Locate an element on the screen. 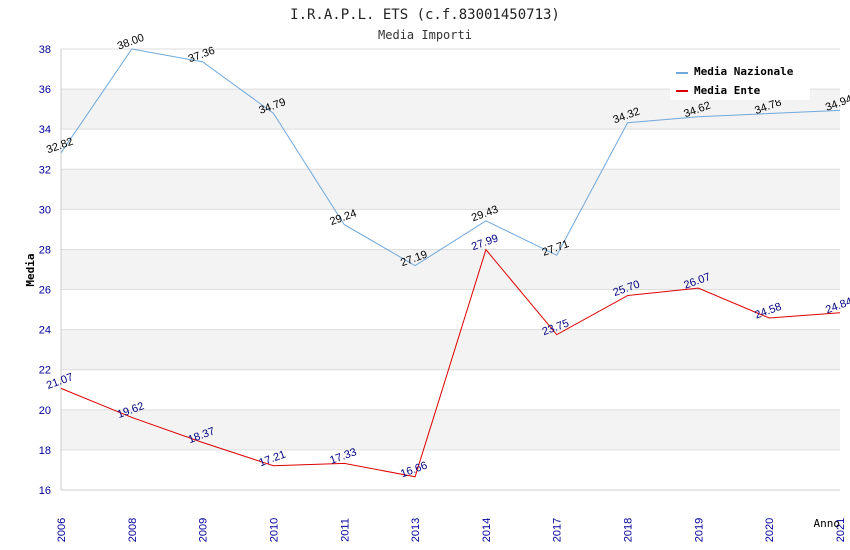  y-axis-label: Media is located at coordinates (30, 269).